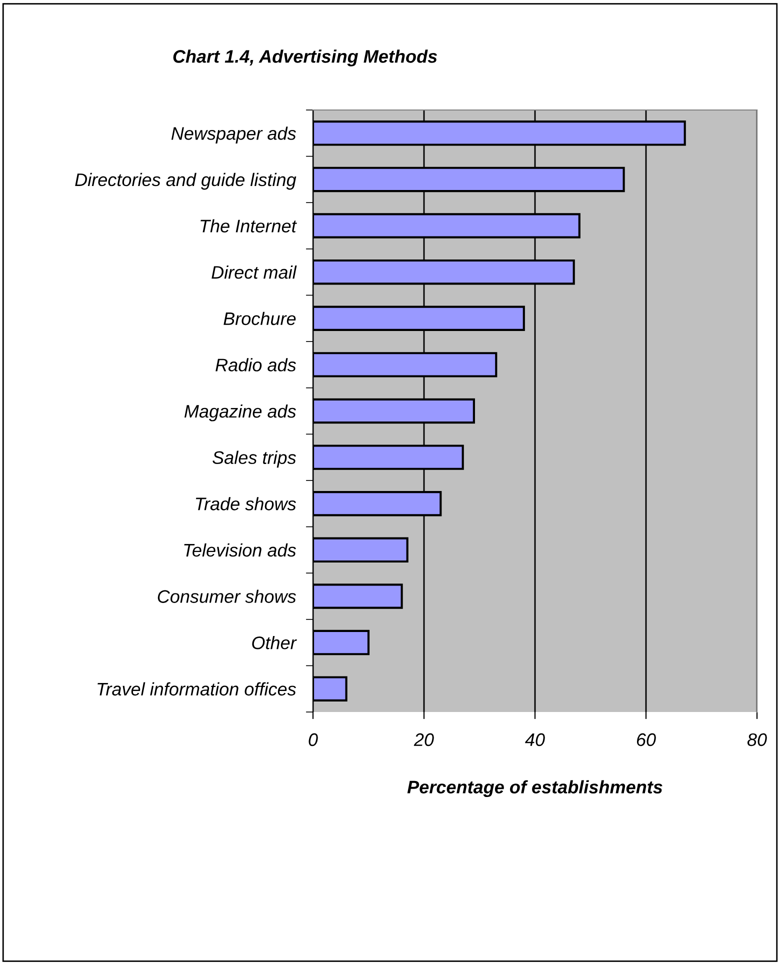 This screenshot has height=965, width=780. What do you see at coordinates (254, 272) in the screenshot?
I see `y-tick-label: Direct mail` at bounding box center [254, 272].